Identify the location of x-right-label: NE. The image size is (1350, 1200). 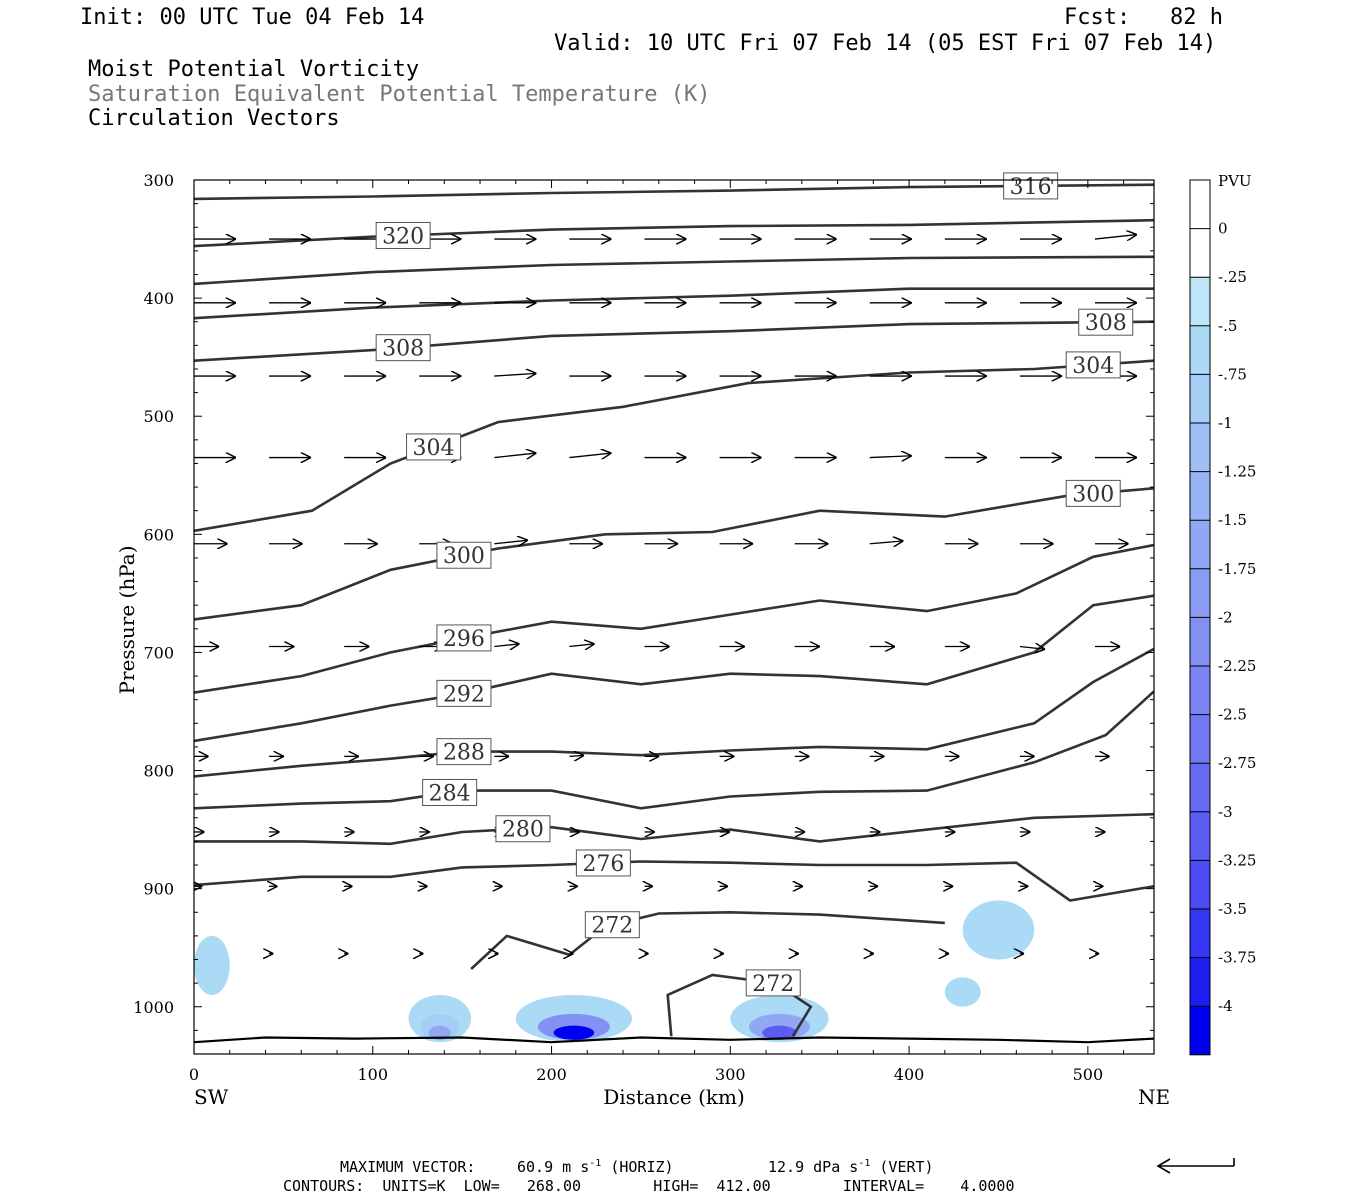
(1154, 1097).